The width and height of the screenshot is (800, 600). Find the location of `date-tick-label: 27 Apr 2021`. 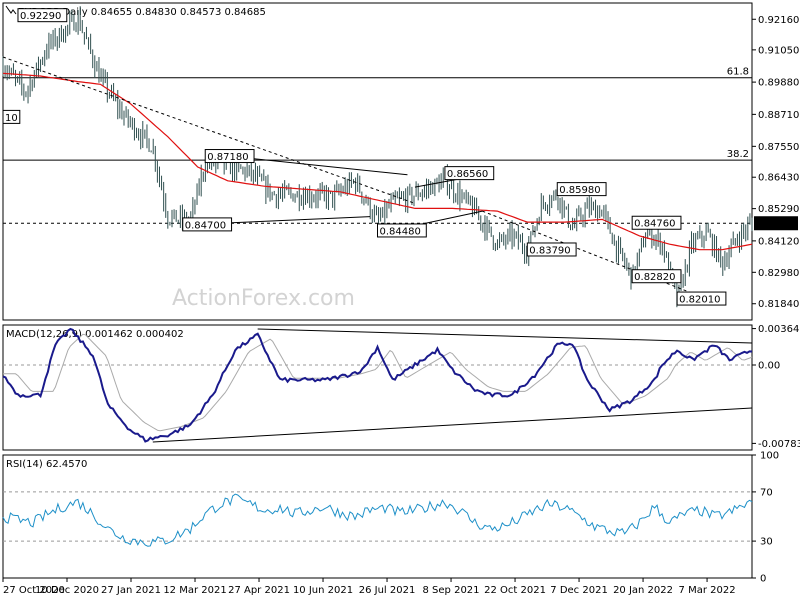

date-tick-label: 27 Apr 2021 is located at coordinates (259, 590).